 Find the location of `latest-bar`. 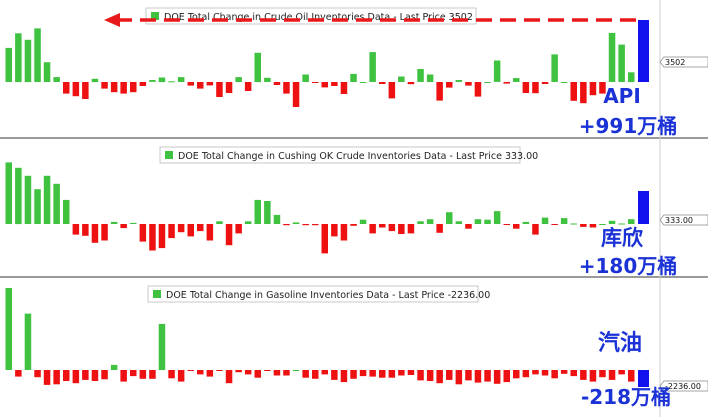

latest-bar is located at coordinates (643, 51).